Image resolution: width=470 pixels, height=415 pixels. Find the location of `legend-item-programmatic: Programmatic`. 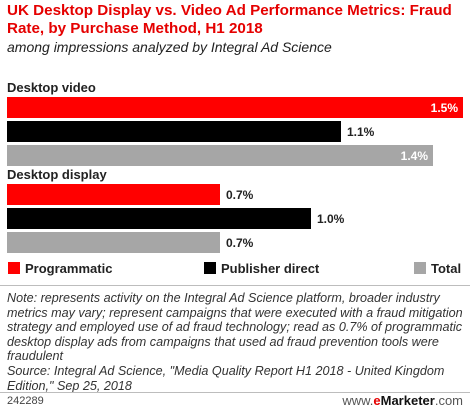

legend-item-programmatic: Programmatic is located at coordinates (60, 268).